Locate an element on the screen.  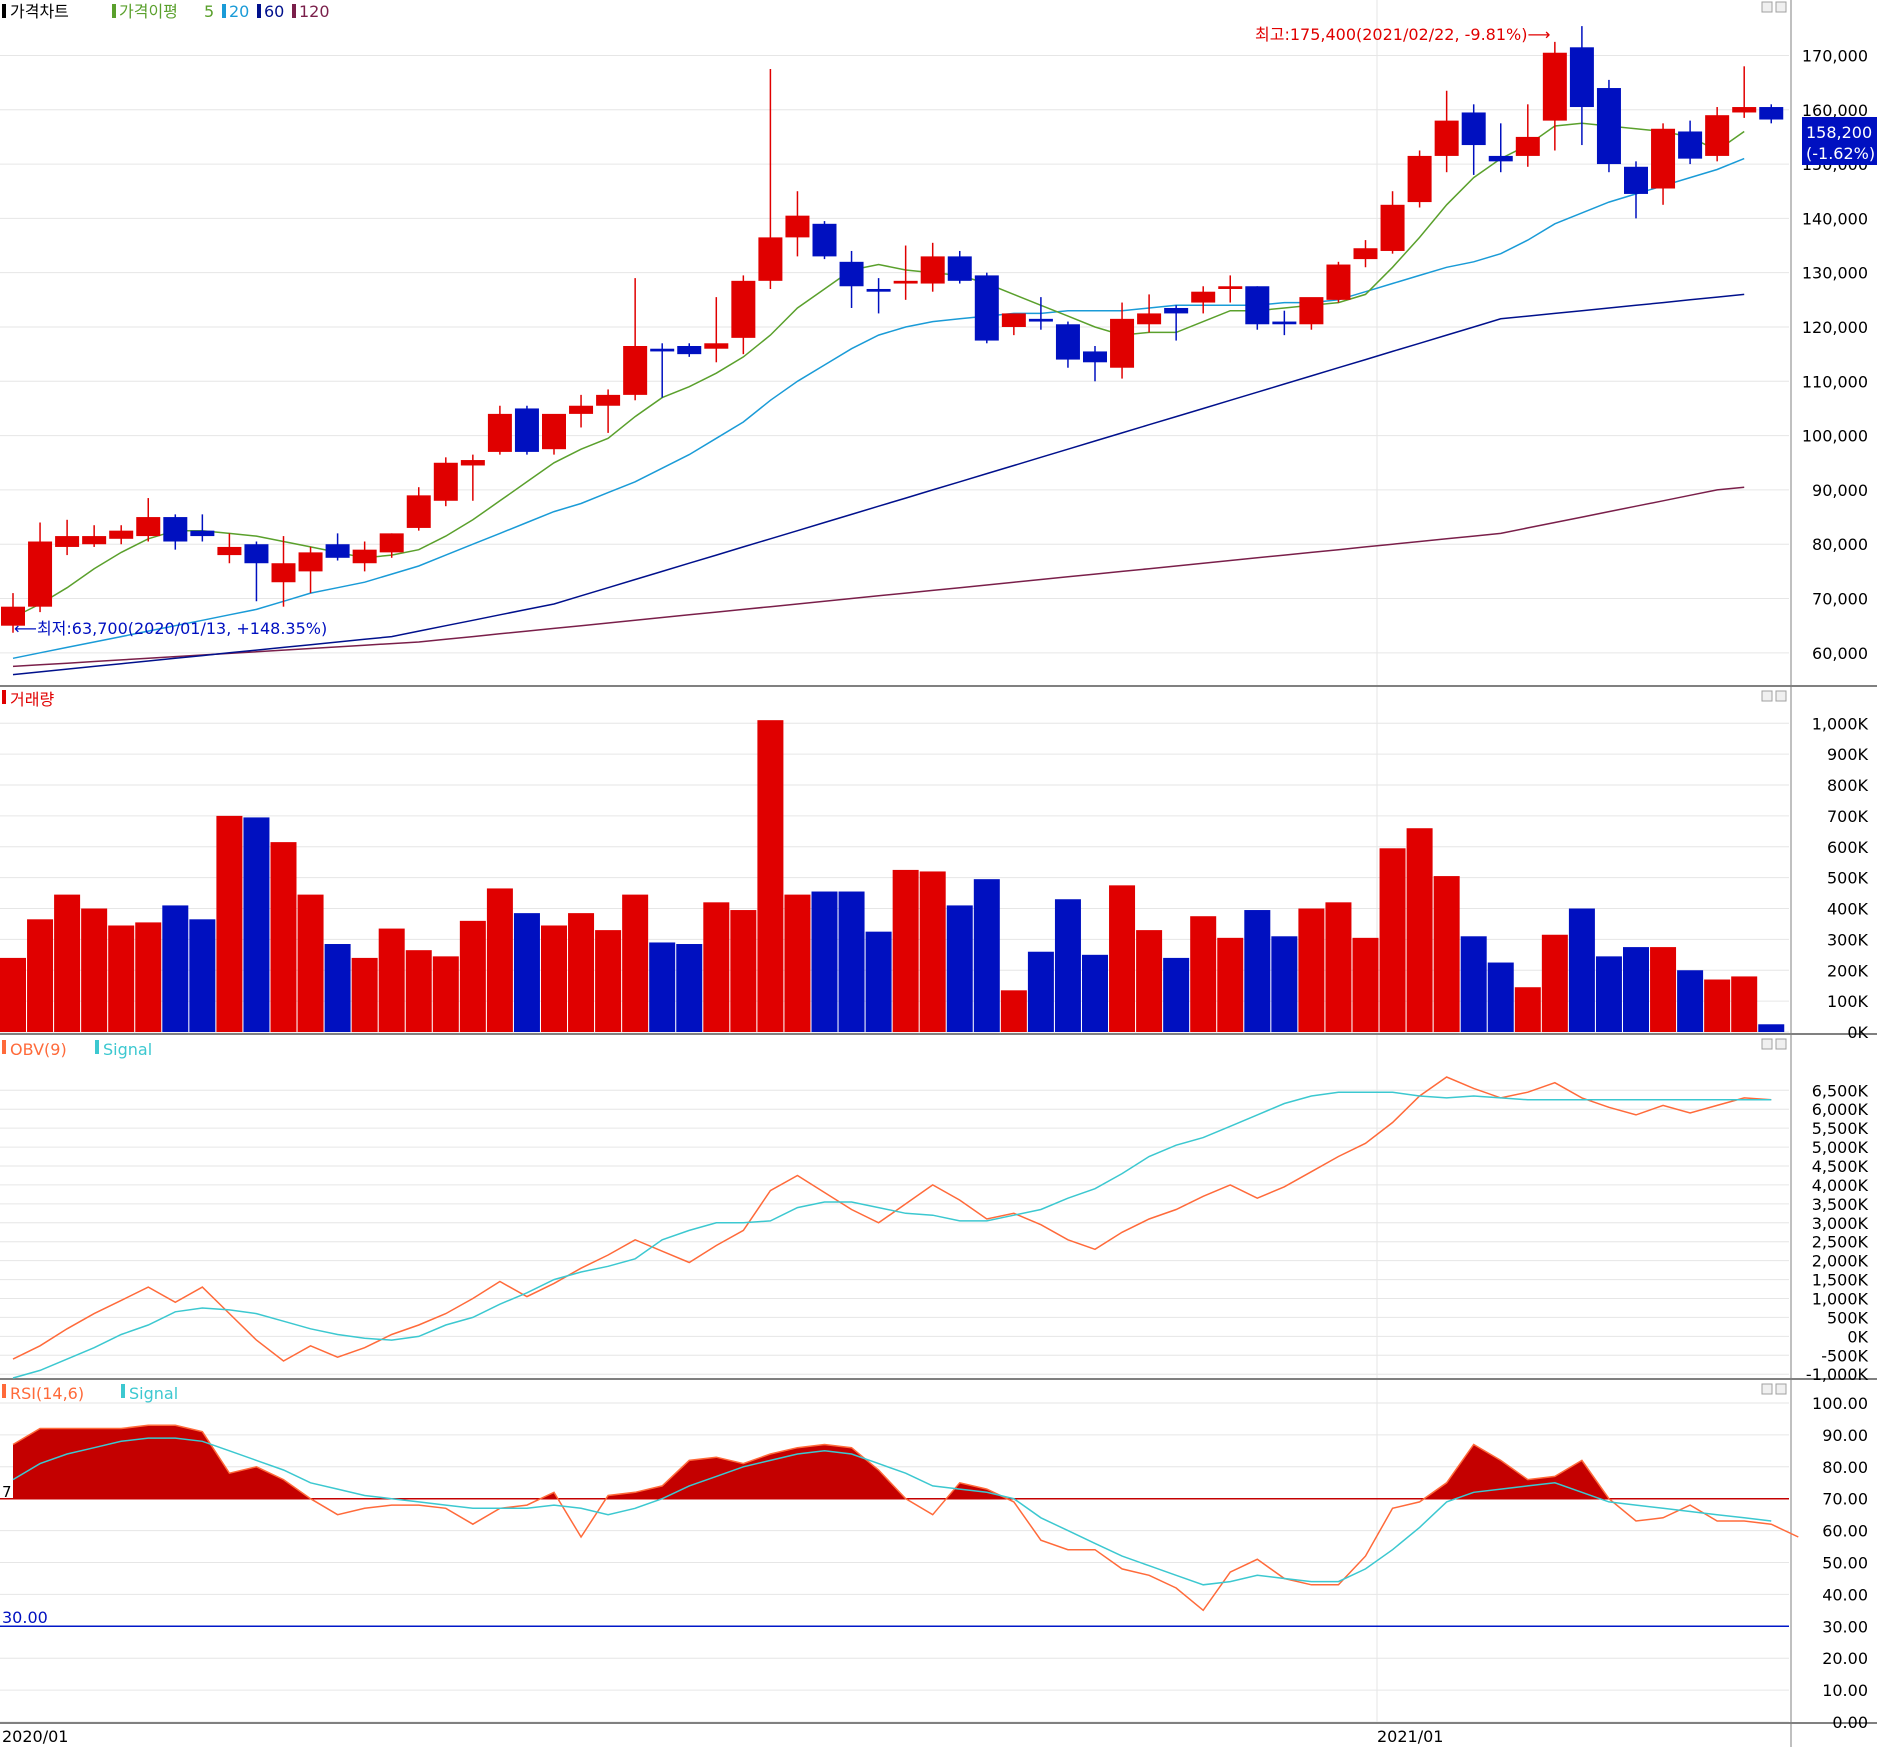
price-y-tick-label: 60,000 is located at coordinates (1840, 653).